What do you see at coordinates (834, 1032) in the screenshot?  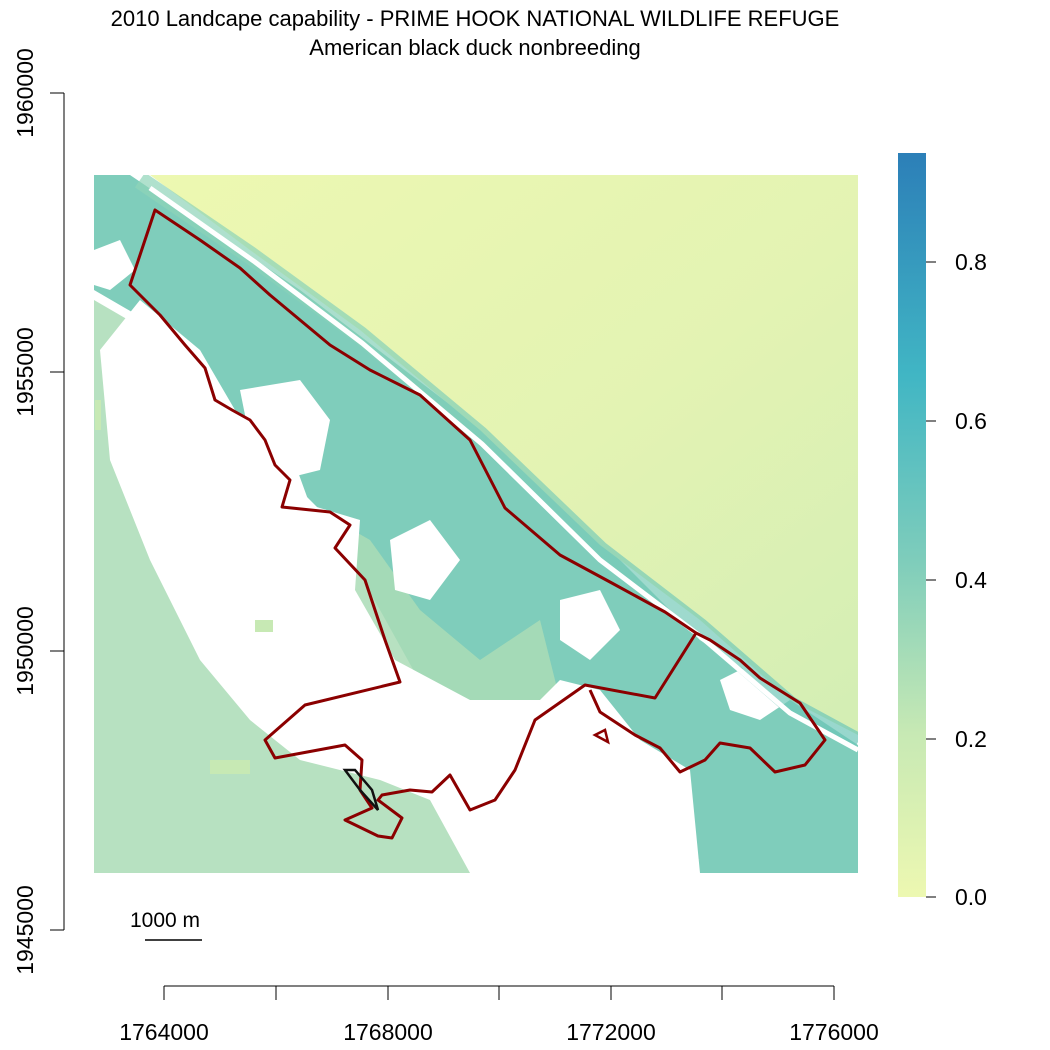 I see `x-tick-label: 1776000` at bounding box center [834, 1032].